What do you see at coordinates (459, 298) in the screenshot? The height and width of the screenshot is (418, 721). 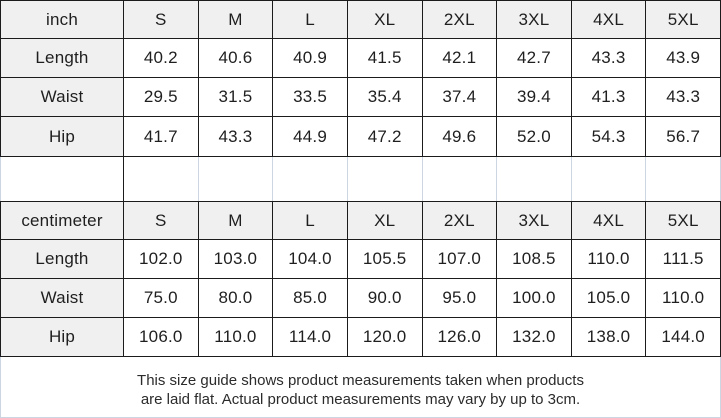 I see `value-cell: 95.0` at bounding box center [459, 298].